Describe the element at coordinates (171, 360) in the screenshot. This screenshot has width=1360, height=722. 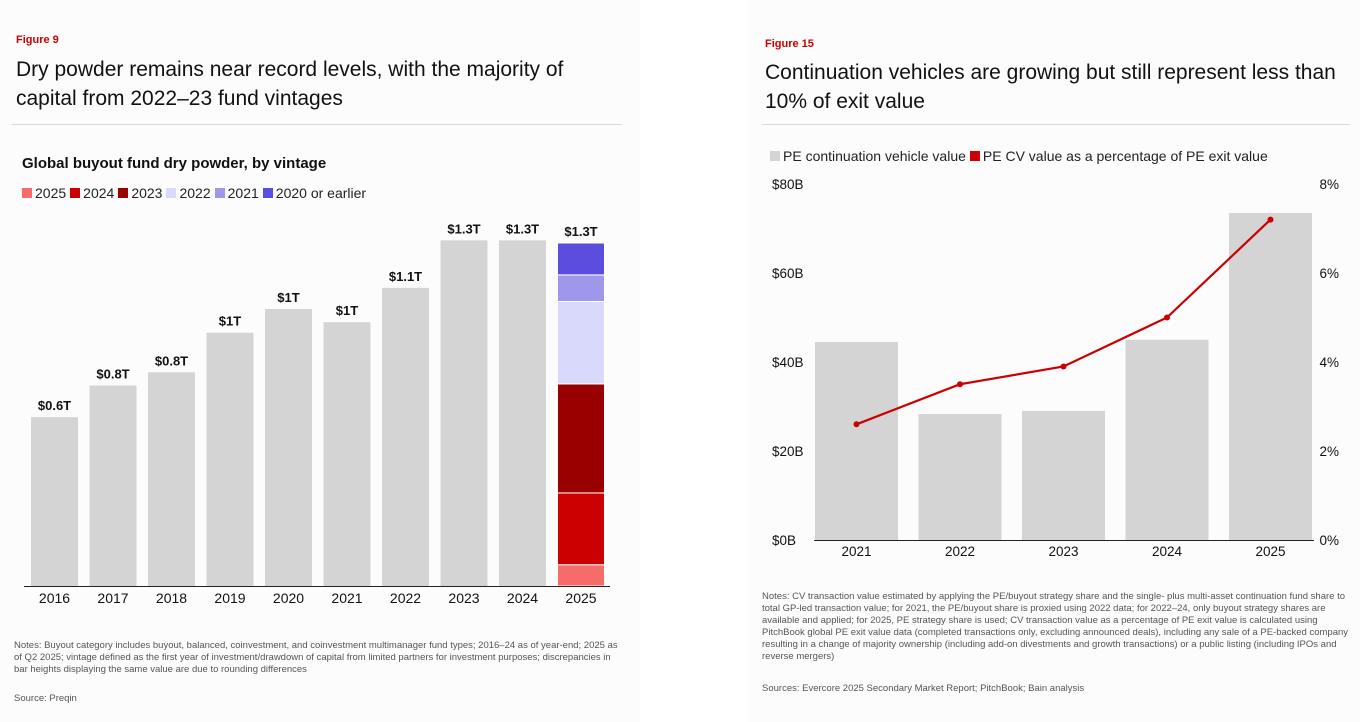
I see `data-label-2018: $0.8T` at that location.